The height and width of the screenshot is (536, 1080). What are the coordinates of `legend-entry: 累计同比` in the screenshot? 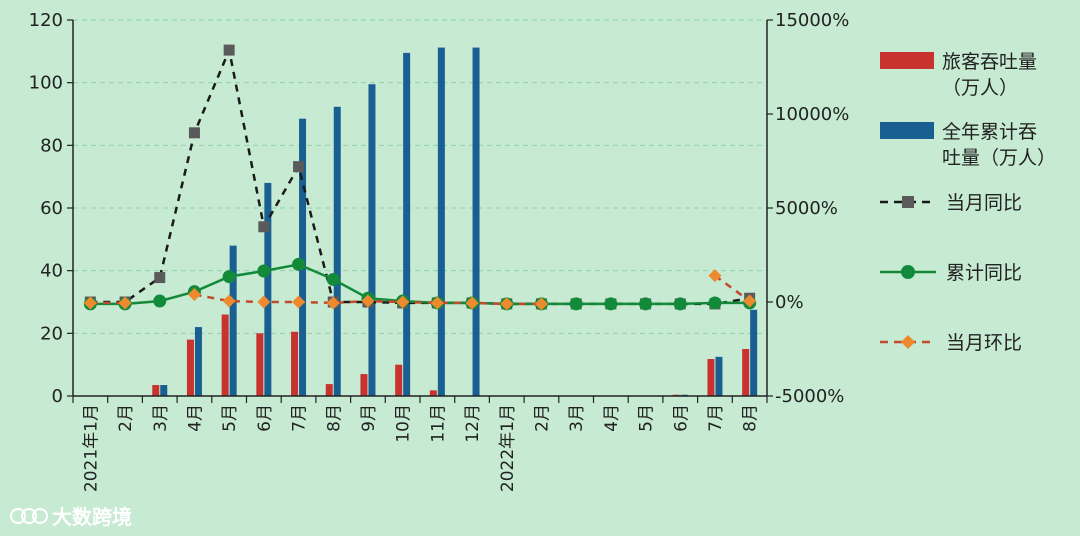 It's located at (951, 273).